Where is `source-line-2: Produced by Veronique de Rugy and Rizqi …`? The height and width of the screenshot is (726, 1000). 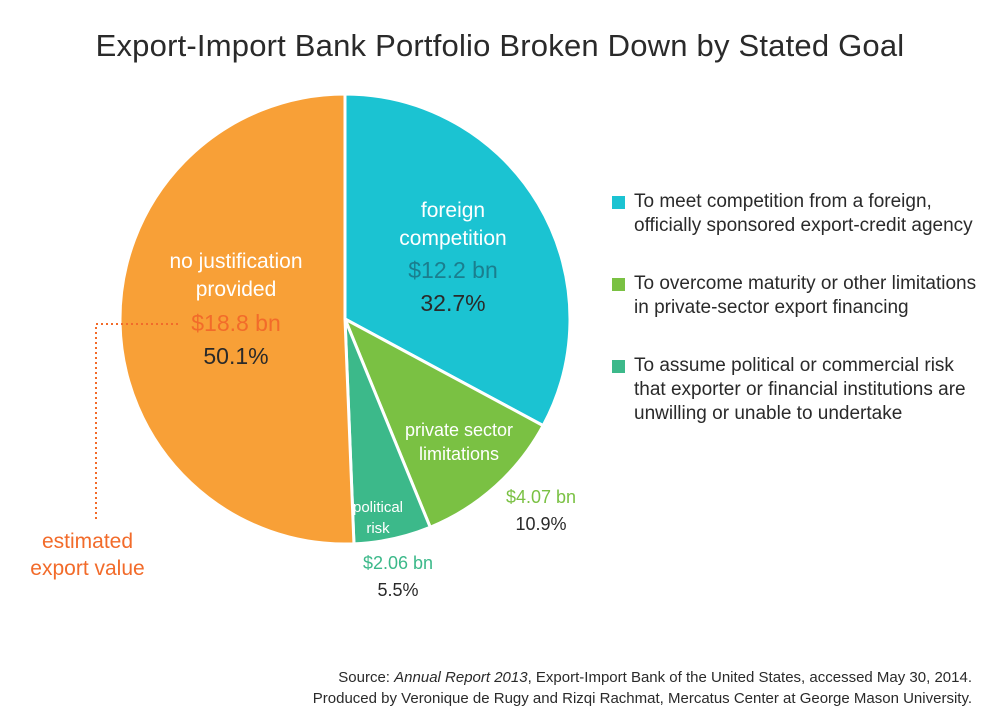 source-line-2: Produced by Veronique de Rugy and Rizqi … is located at coordinates (642, 698).